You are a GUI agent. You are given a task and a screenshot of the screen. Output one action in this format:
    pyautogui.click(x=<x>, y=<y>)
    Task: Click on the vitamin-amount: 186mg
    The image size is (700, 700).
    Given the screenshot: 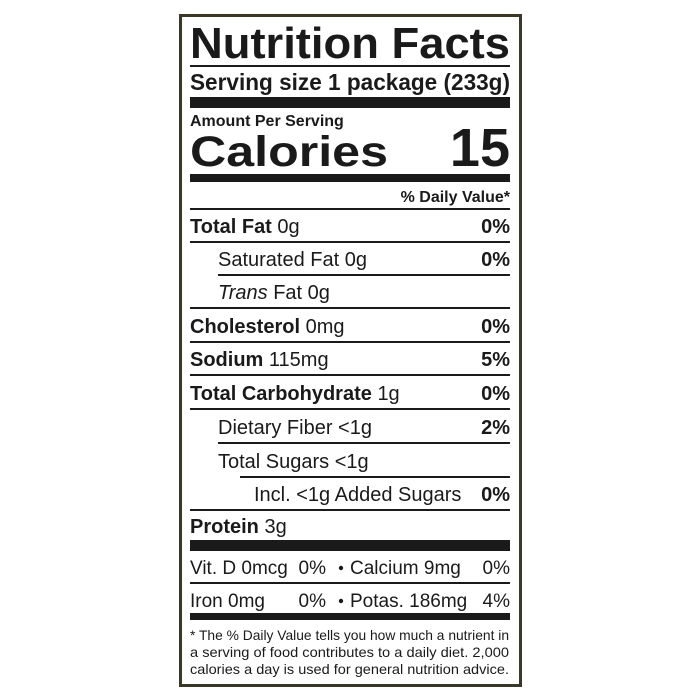 What is the action you would take?
    pyautogui.click(x=438, y=601)
    